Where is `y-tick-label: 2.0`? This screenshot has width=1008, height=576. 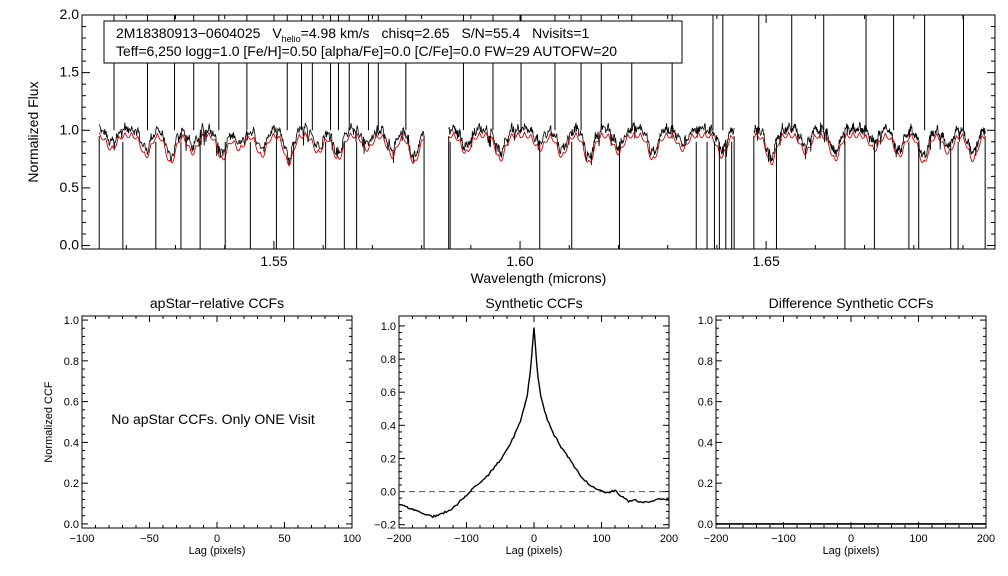
y-tick-label: 2.0 is located at coordinates (70, 14).